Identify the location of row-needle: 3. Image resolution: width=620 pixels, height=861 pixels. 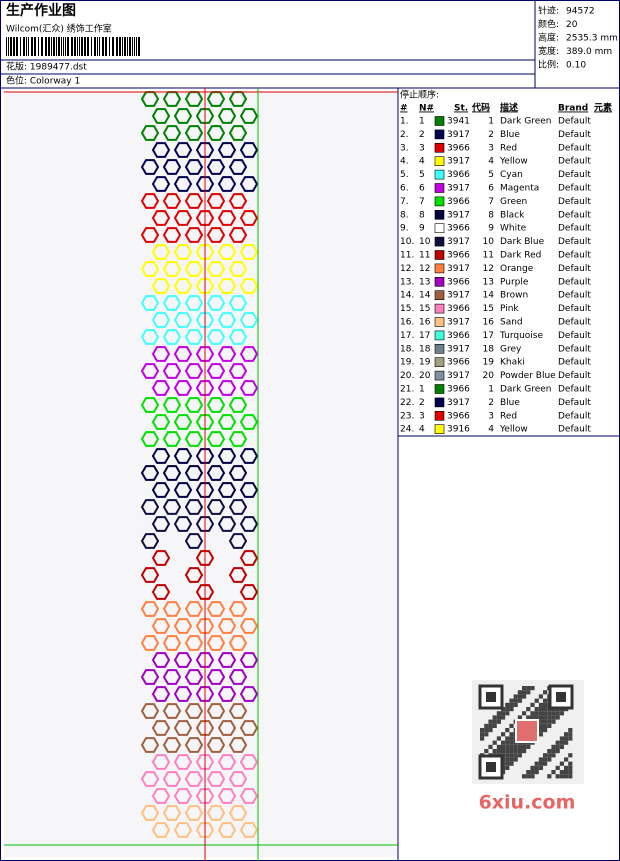
(422, 148).